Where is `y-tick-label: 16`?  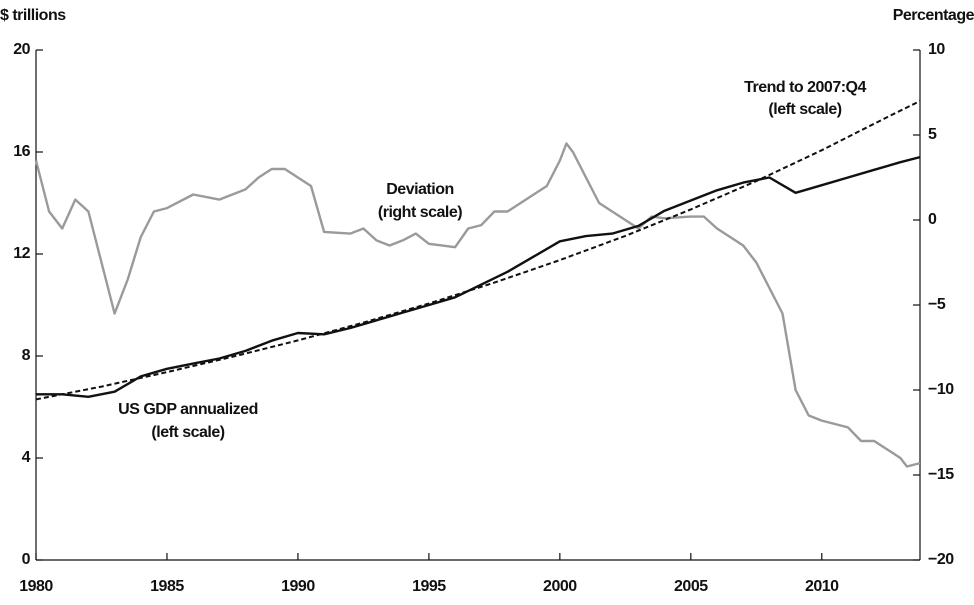 y-tick-label: 16 is located at coordinates (21, 151).